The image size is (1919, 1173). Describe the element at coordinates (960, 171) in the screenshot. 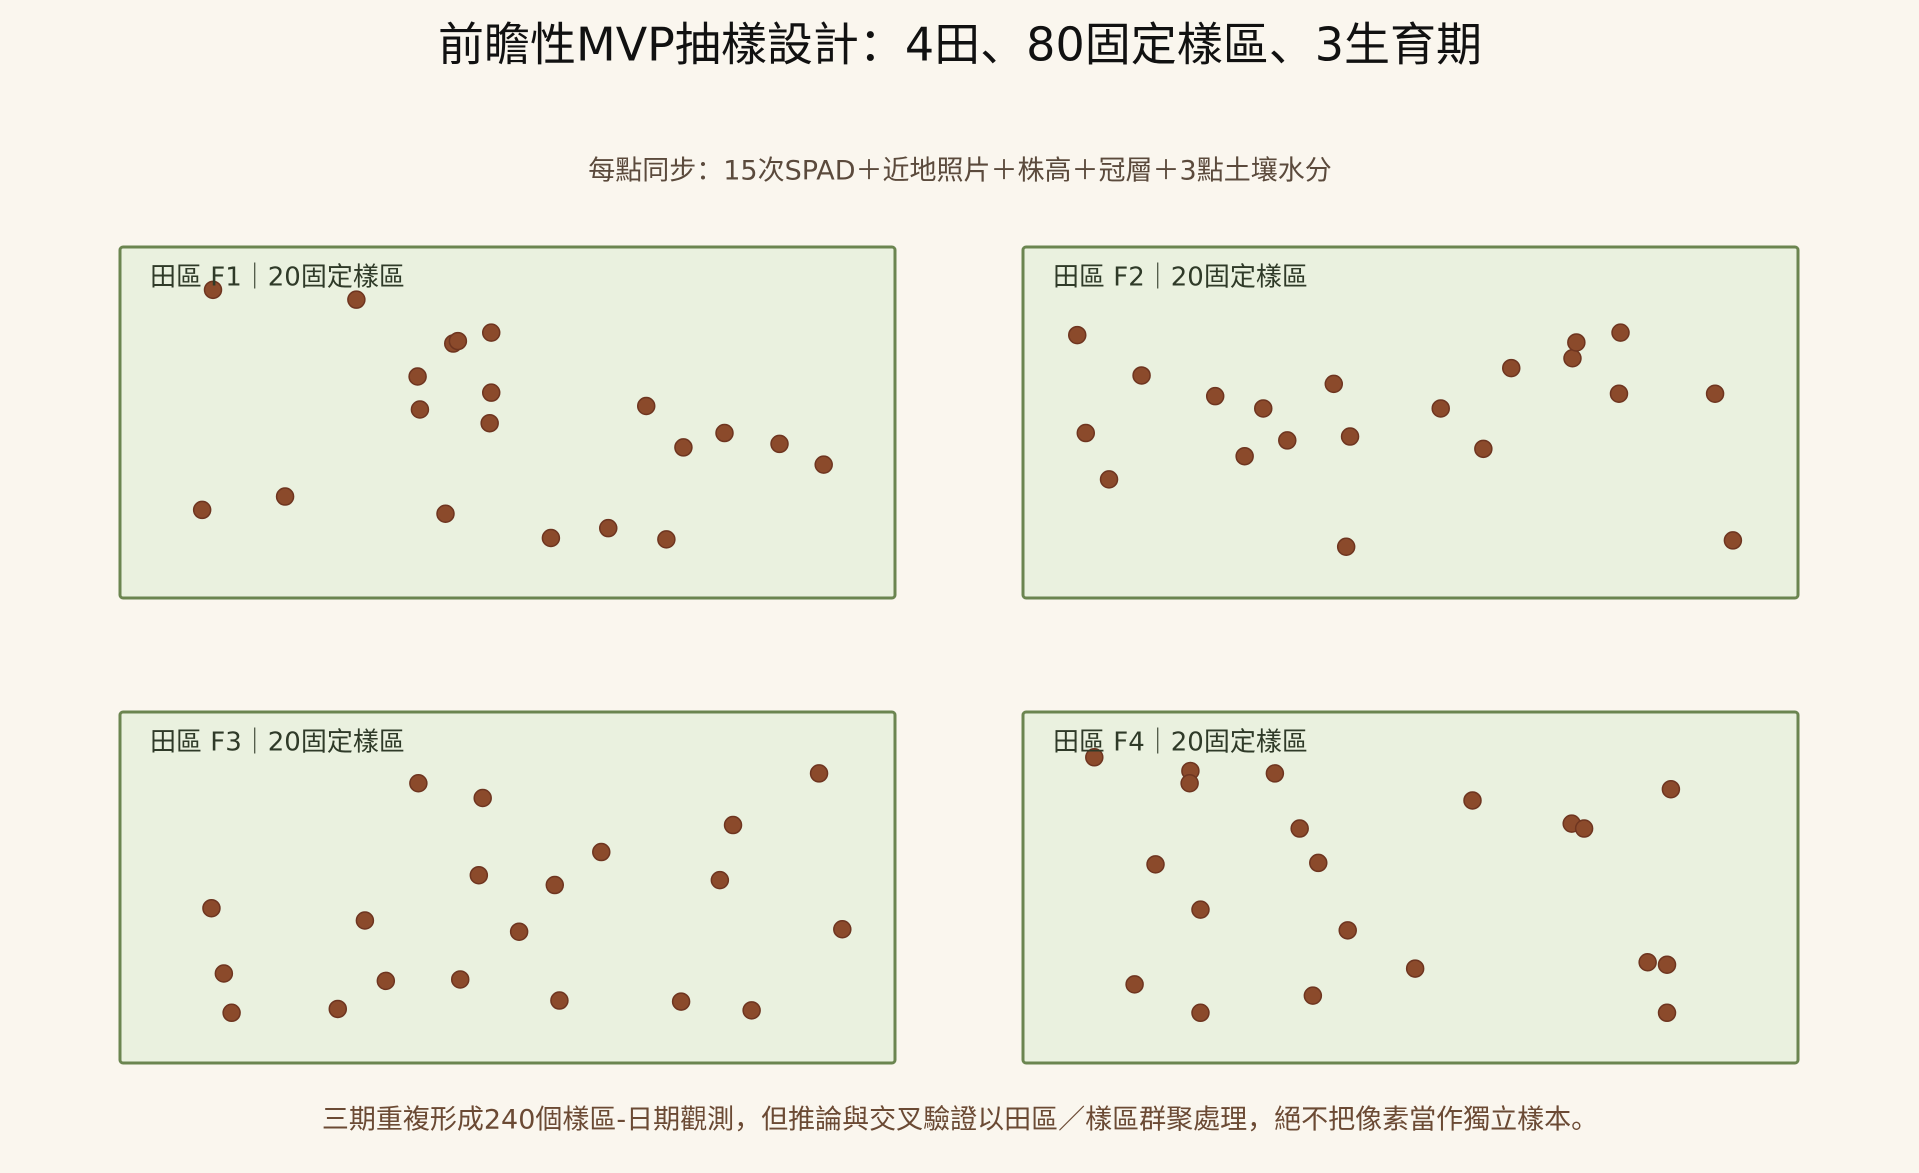

I see `subtitle: 每點同步：15次SPAD＋近地照片＋株高＋冠層＋3點土壤水分` at that location.